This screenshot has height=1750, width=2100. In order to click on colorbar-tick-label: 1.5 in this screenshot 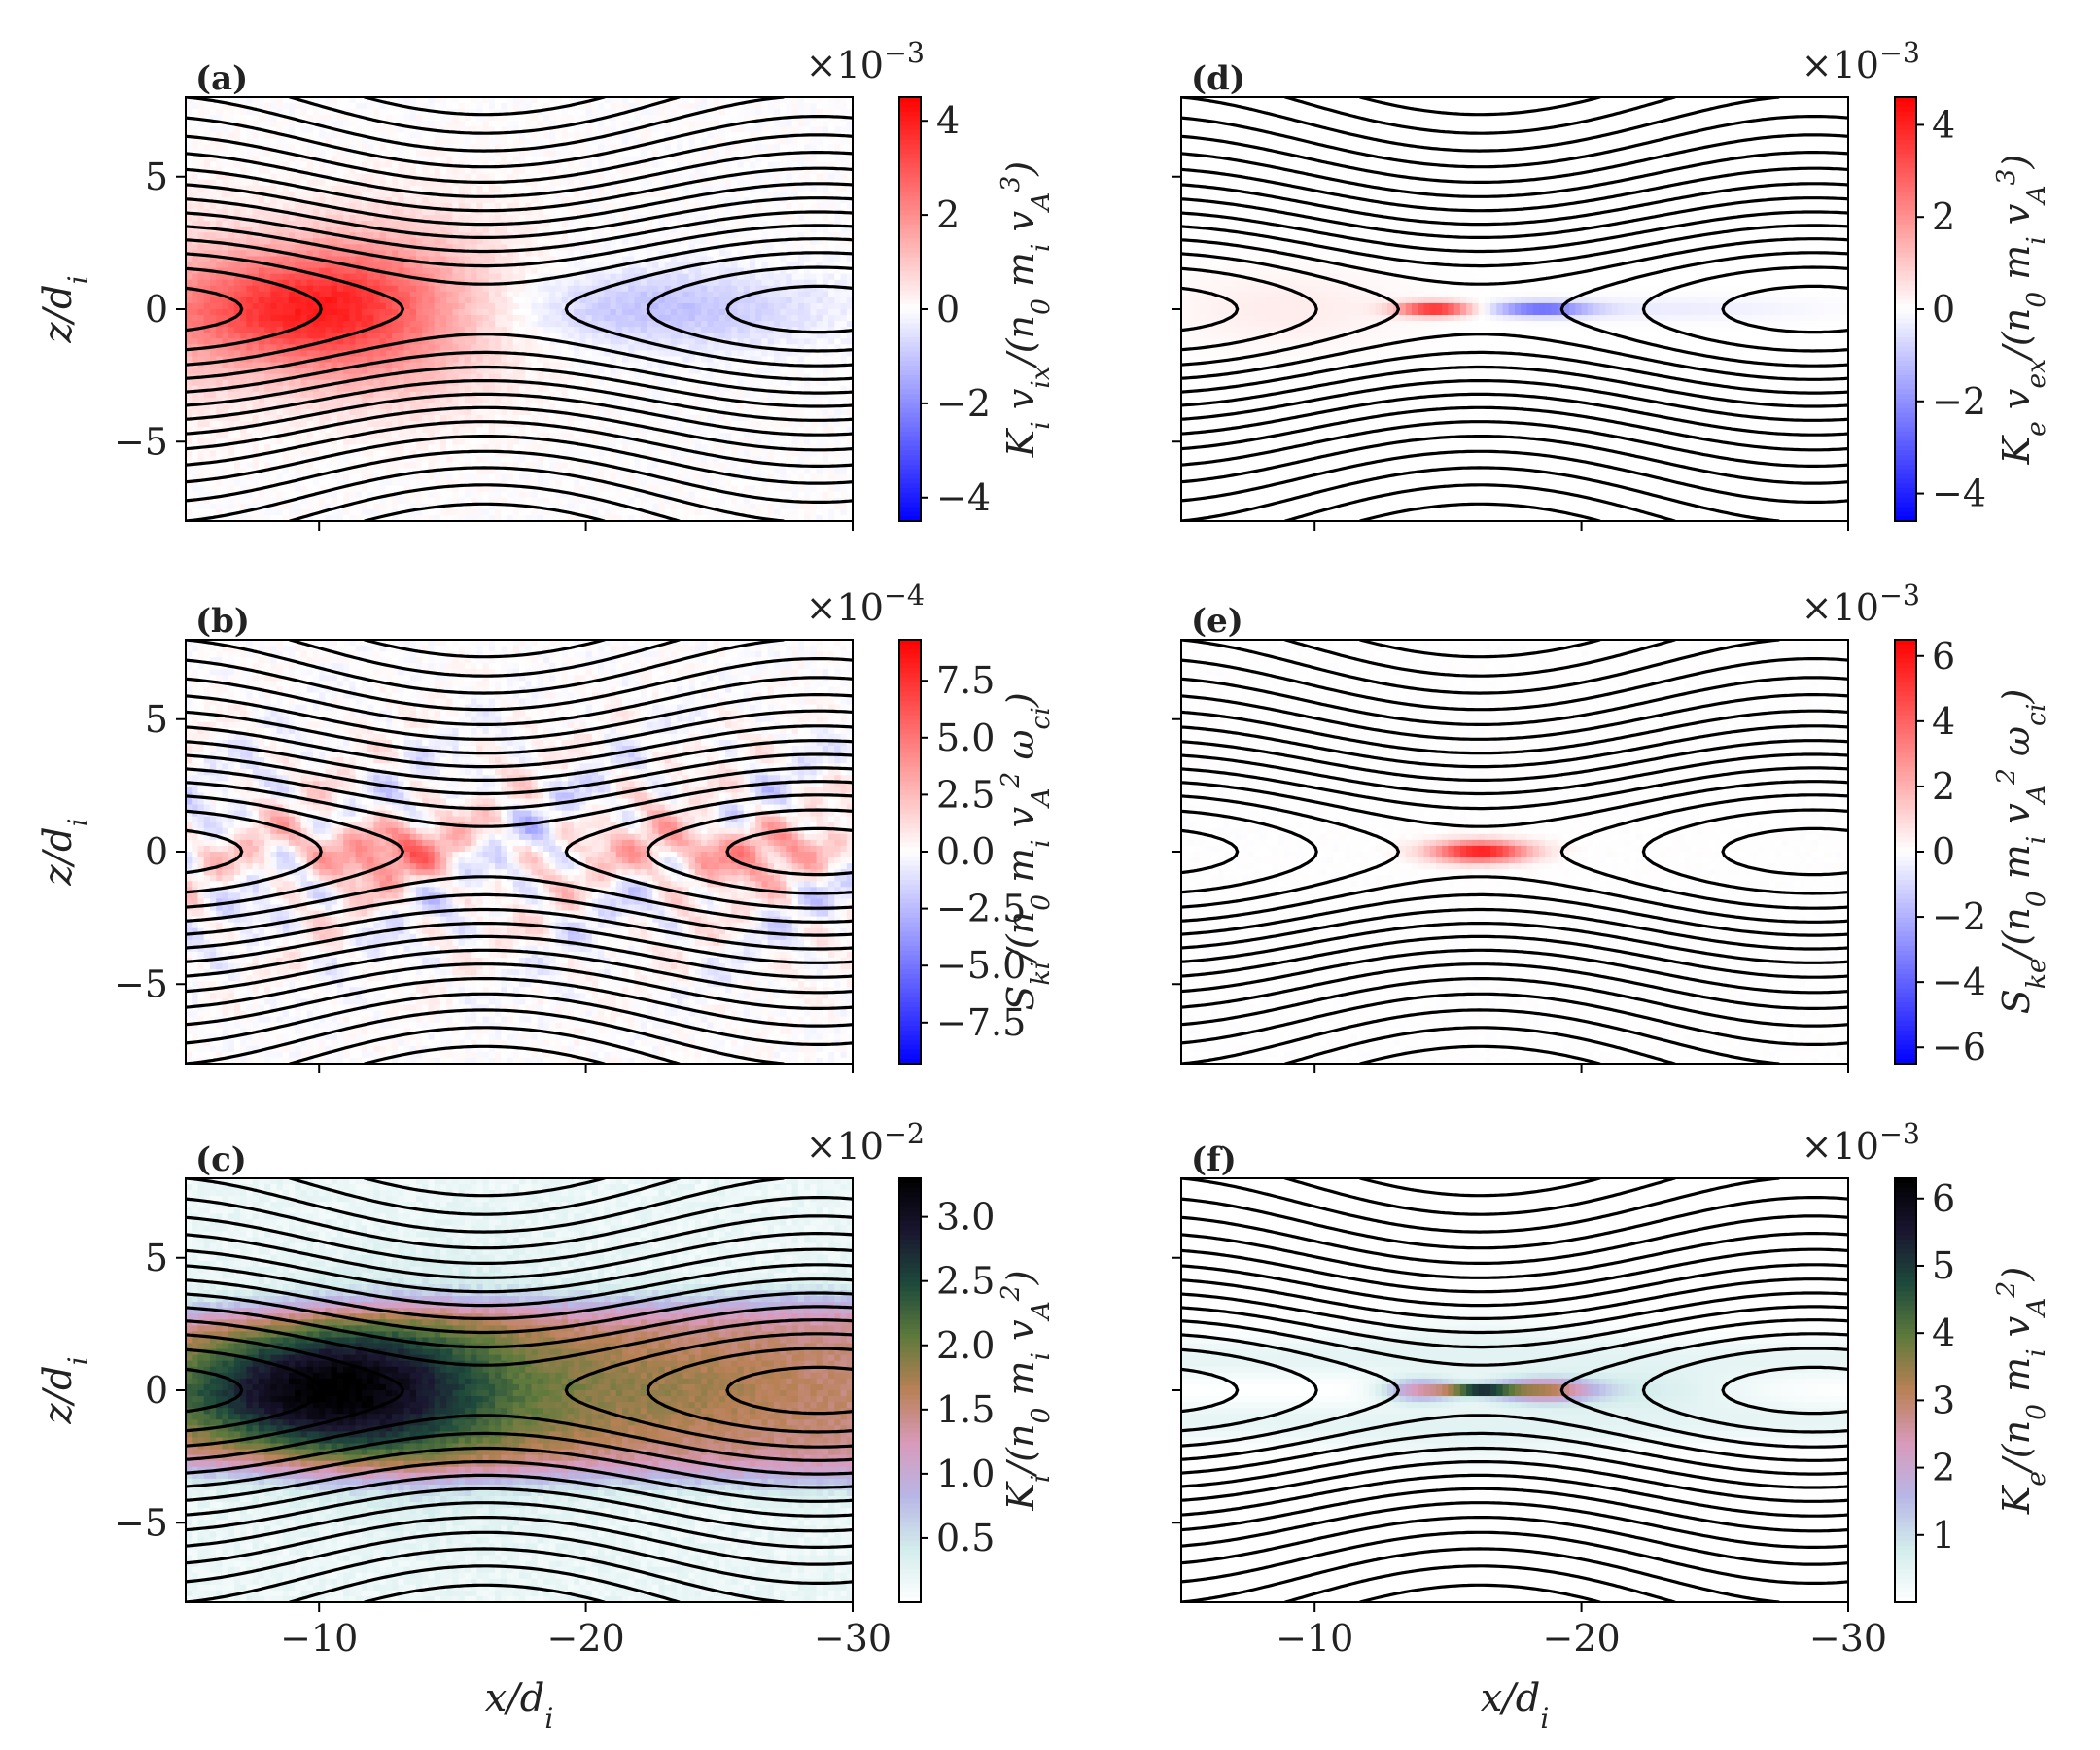, I will do `click(965, 1409)`.